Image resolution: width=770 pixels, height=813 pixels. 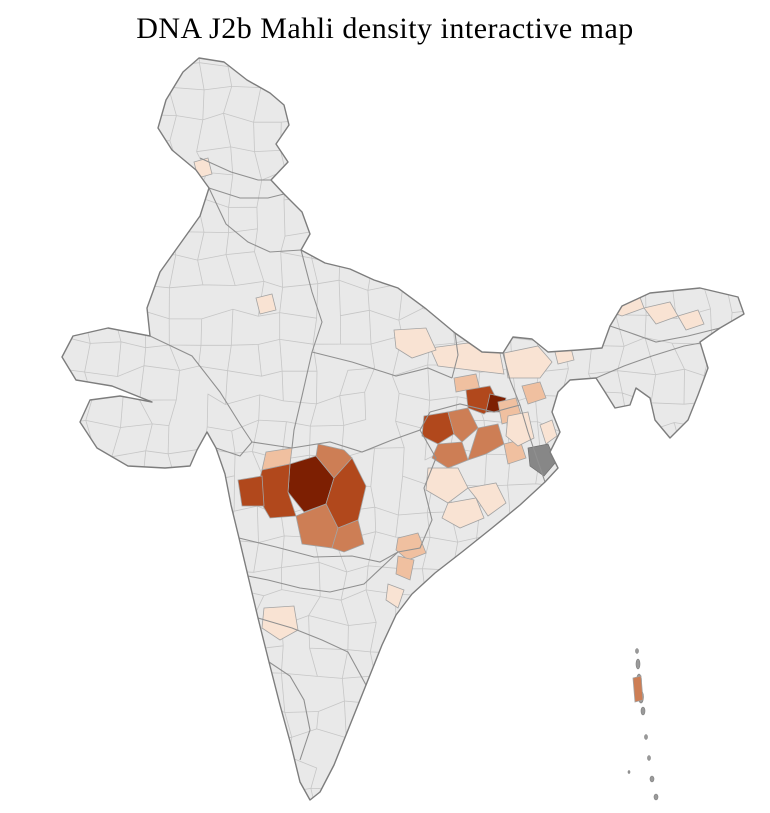 What do you see at coordinates (643, 724) in the screenshot?
I see `andaman-nicobar-islands` at bounding box center [643, 724].